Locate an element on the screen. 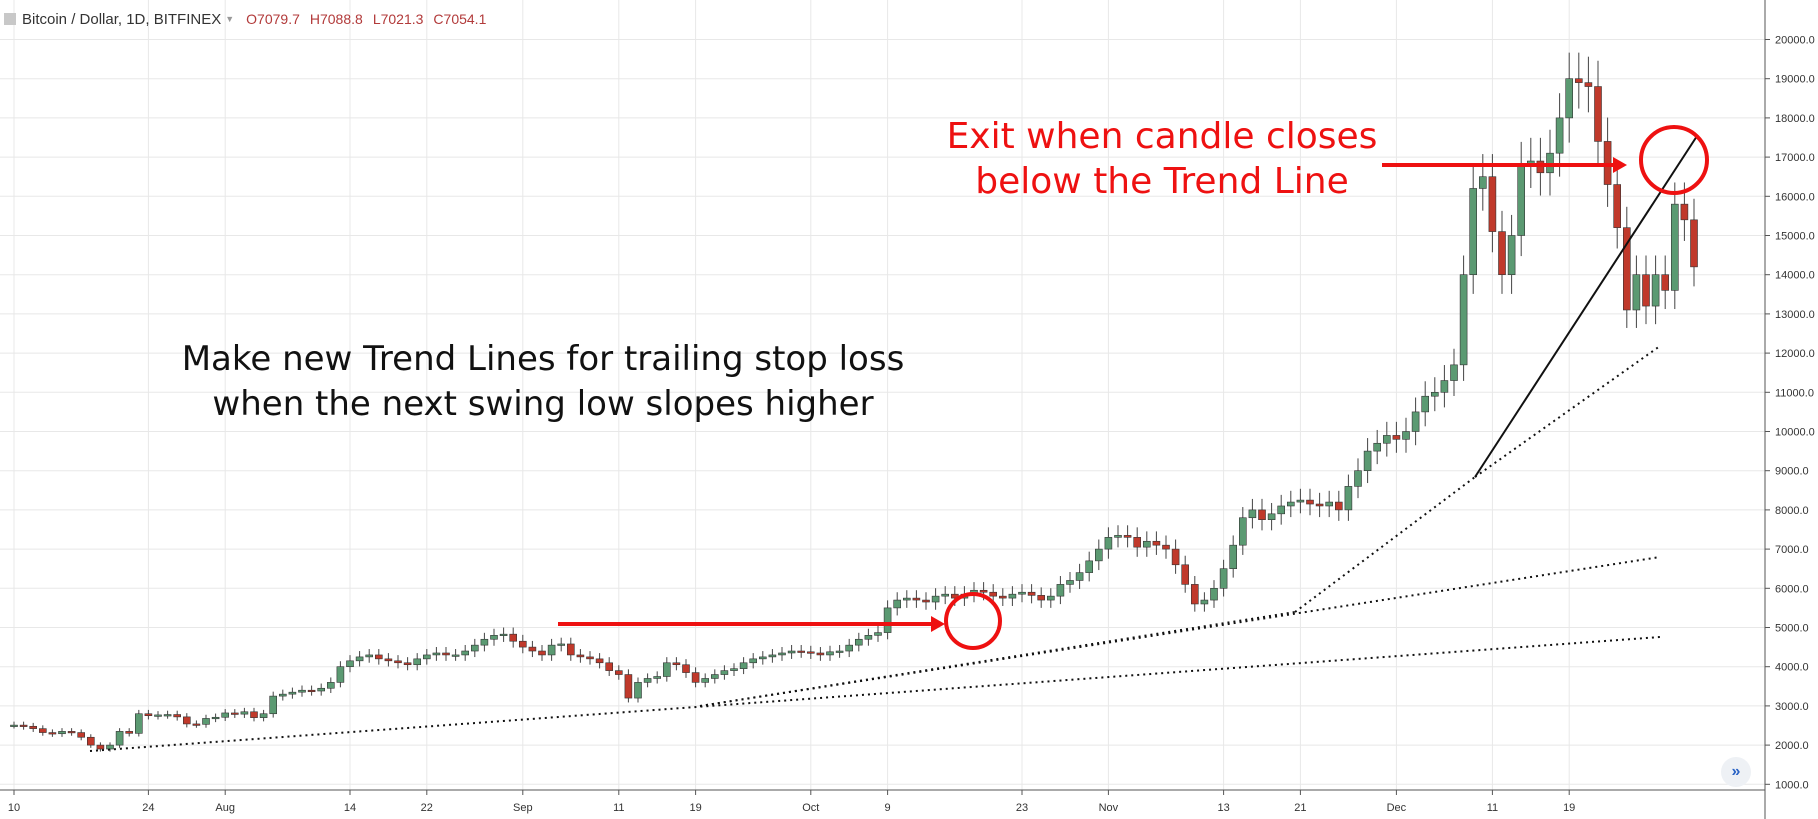  annotation-text: below the Trend Line is located at coordinates (1161, 181).